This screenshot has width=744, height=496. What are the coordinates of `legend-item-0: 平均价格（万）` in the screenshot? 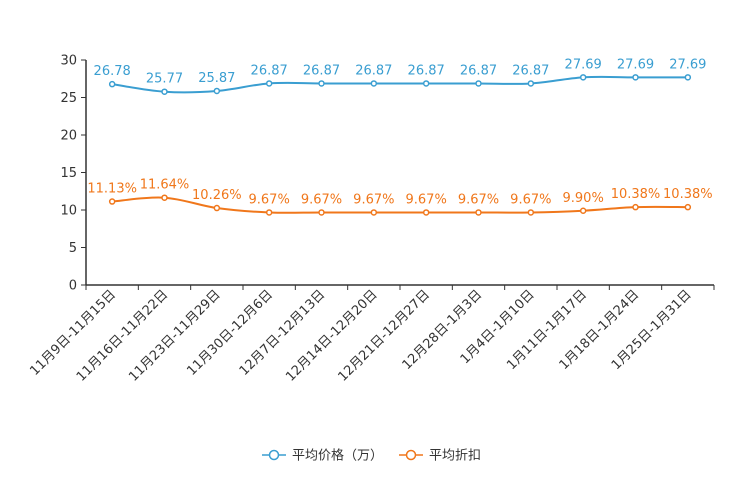 It's located at (322, 456).